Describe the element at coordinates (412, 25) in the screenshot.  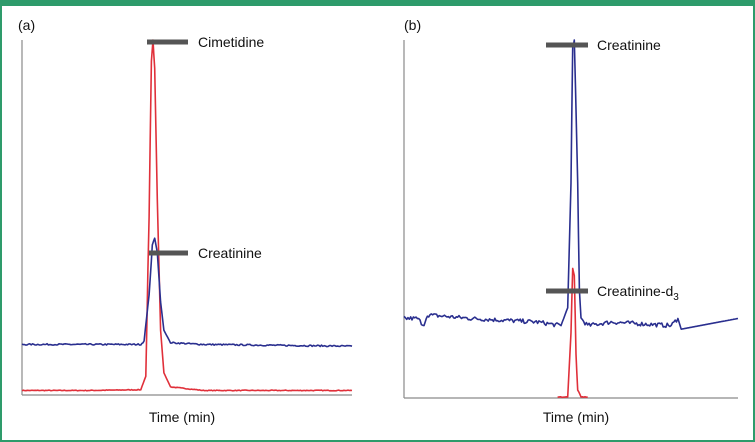
I see `panel-b-label: (b)` at that location.